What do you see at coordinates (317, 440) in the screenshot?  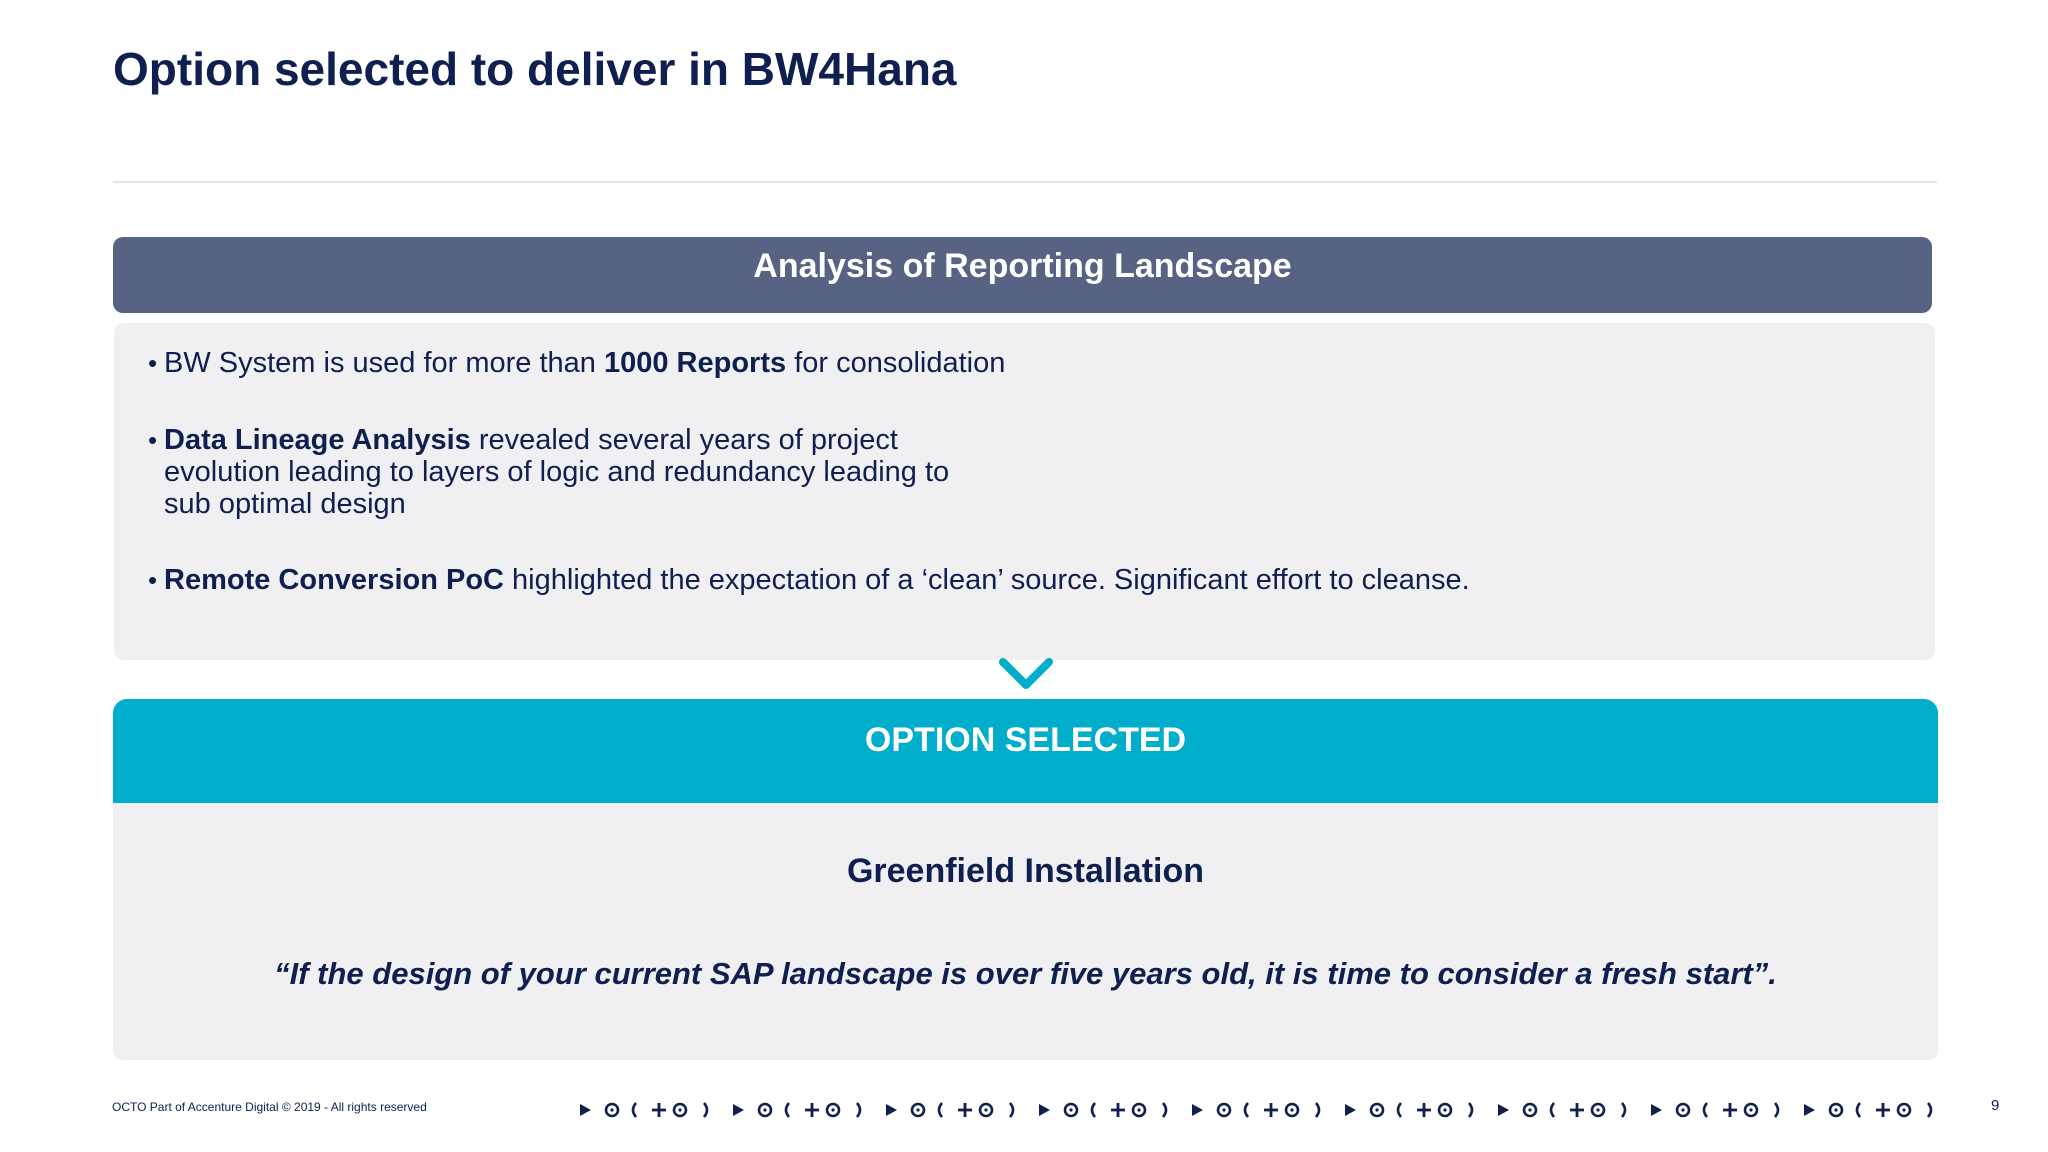 I see `bullet-bold-text: Data Lineage Analysis` at bounding box center [317, 440].